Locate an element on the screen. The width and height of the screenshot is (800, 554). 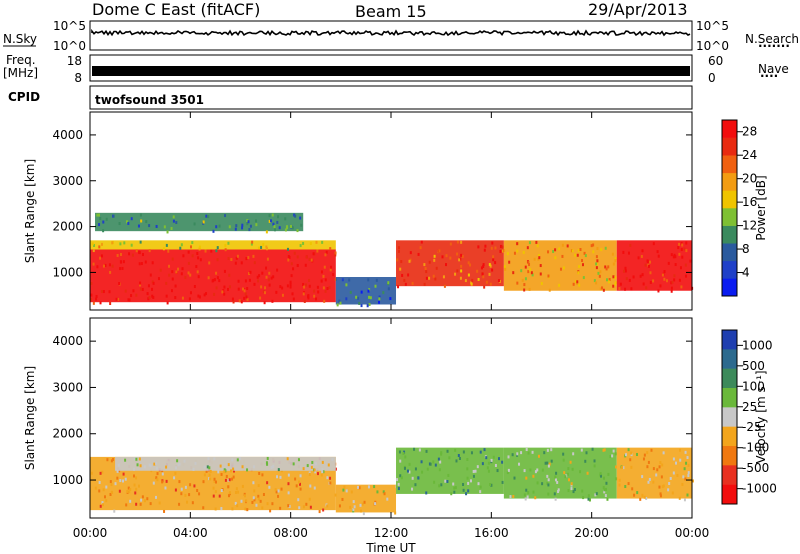
power-colorbar-frame is located at coordinates (729, 208).